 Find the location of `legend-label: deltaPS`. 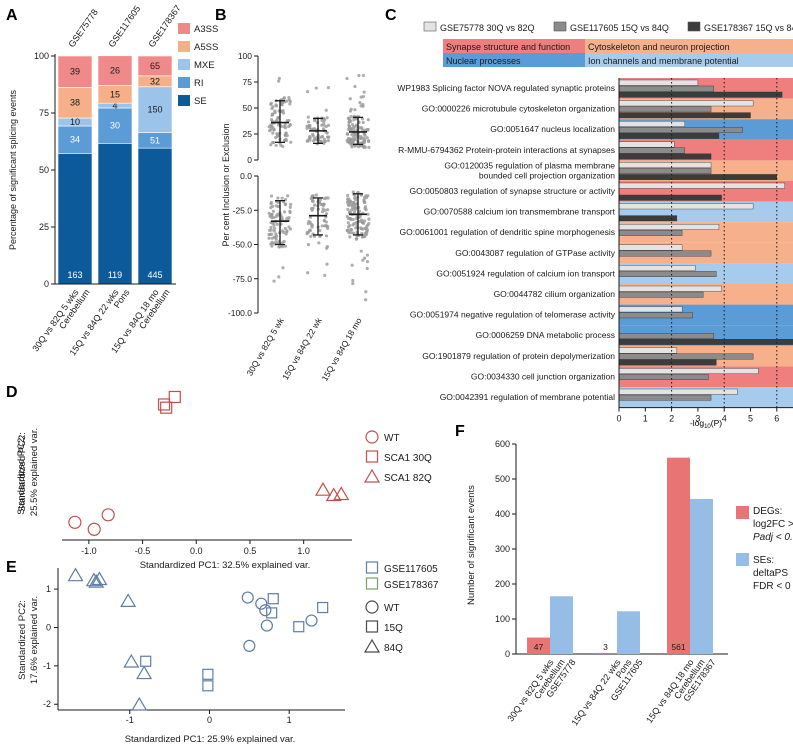

legend-label: deltaPS is located at coordinates (770, 573).